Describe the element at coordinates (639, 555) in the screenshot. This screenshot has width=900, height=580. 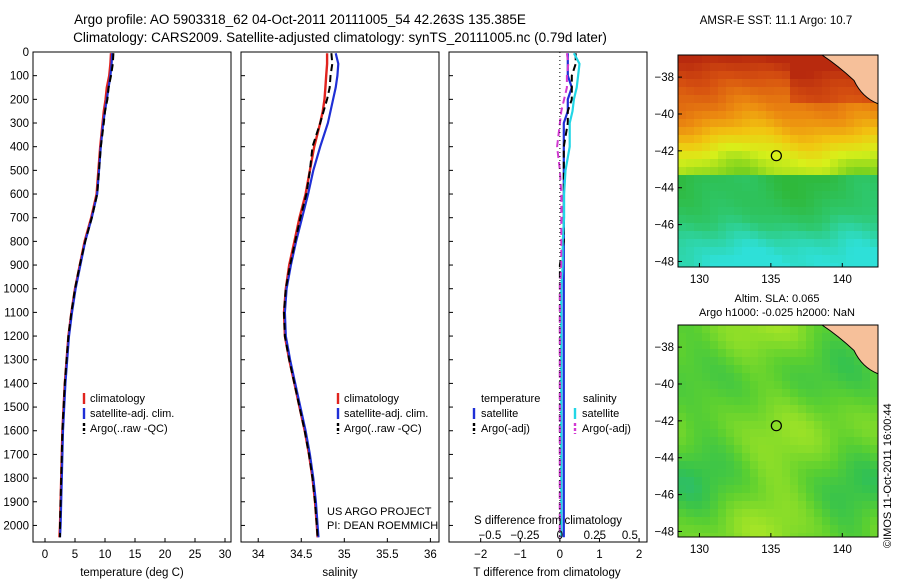
I see `x-tick-label: 2` at that location.